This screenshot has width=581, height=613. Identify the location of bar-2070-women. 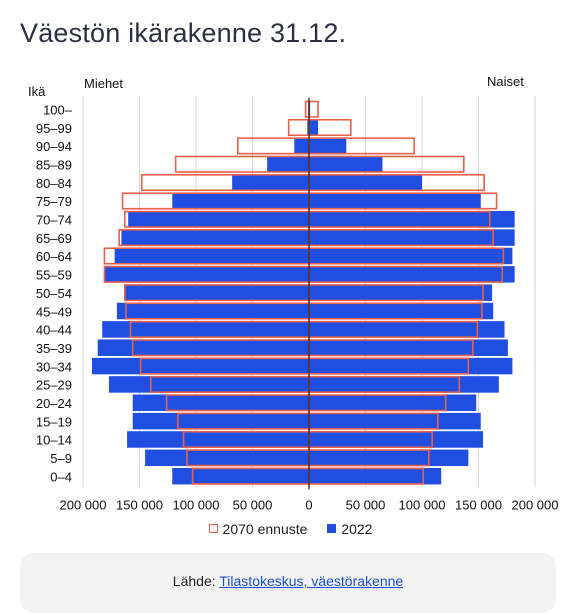
(313, 109).